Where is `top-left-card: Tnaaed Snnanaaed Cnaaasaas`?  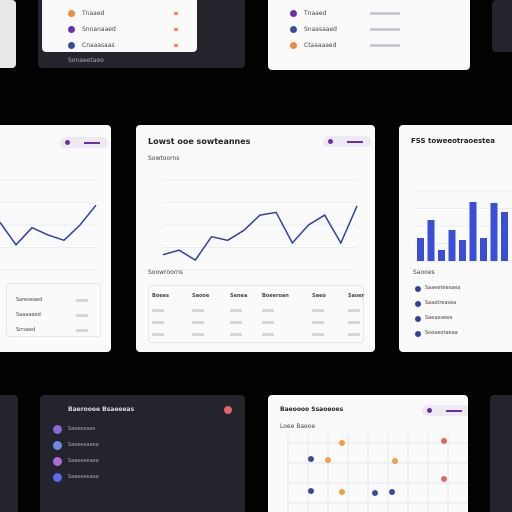 top-left-card: Tnaaed Snnanaaed Cnaaasaas is located at coordinates (119, 26).